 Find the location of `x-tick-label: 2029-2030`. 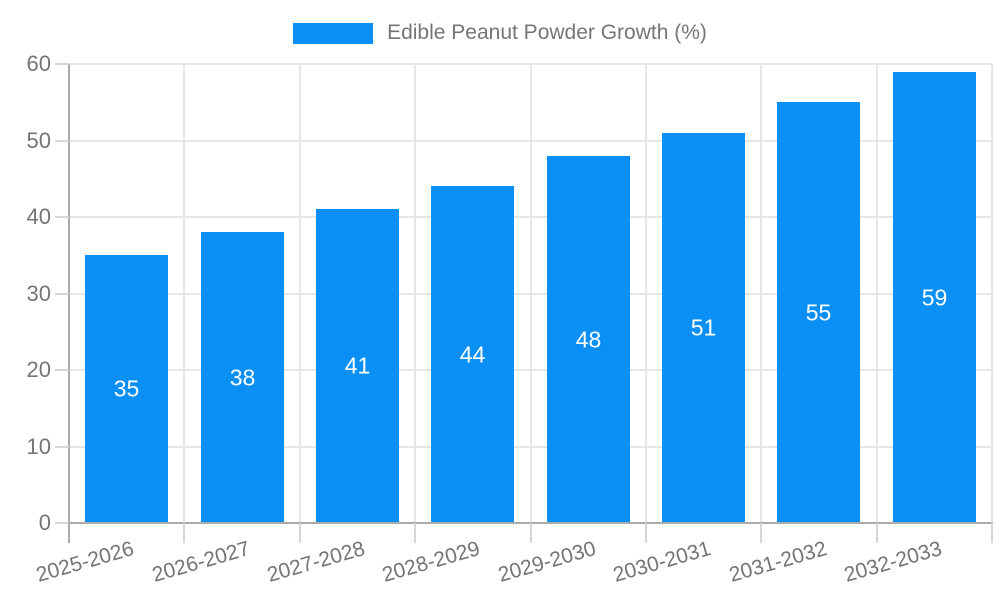

x-tick-label: 2029-2030 is located at coordinates (547, 562).